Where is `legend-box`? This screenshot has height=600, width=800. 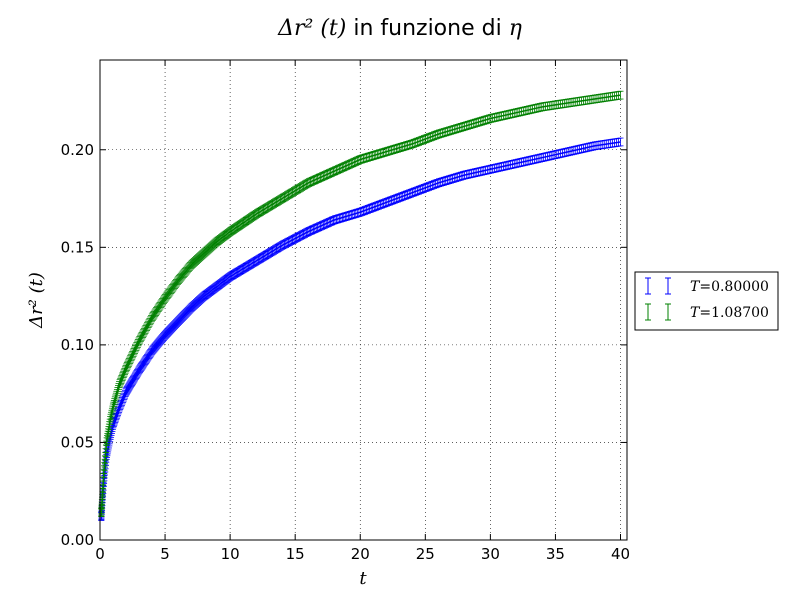 legend-box is located at coordinates (706, 301).